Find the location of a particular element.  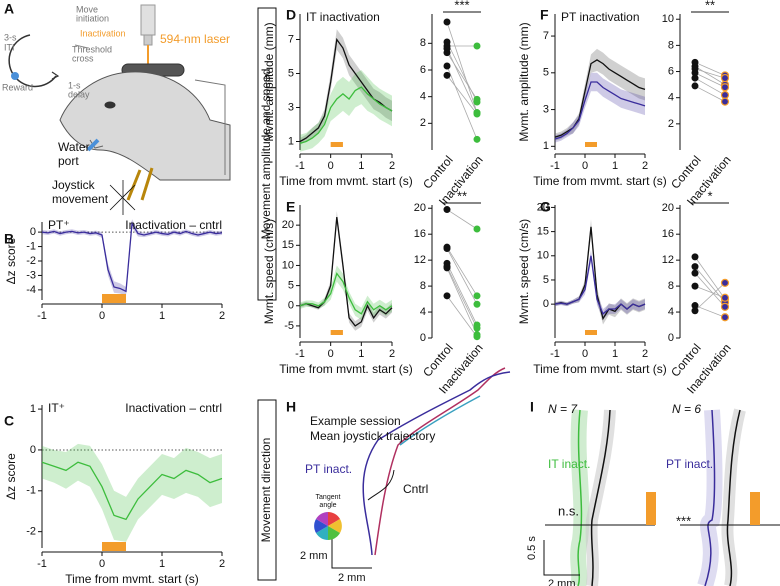

y-tick-label: 20 is located at coordinates (288, 225).